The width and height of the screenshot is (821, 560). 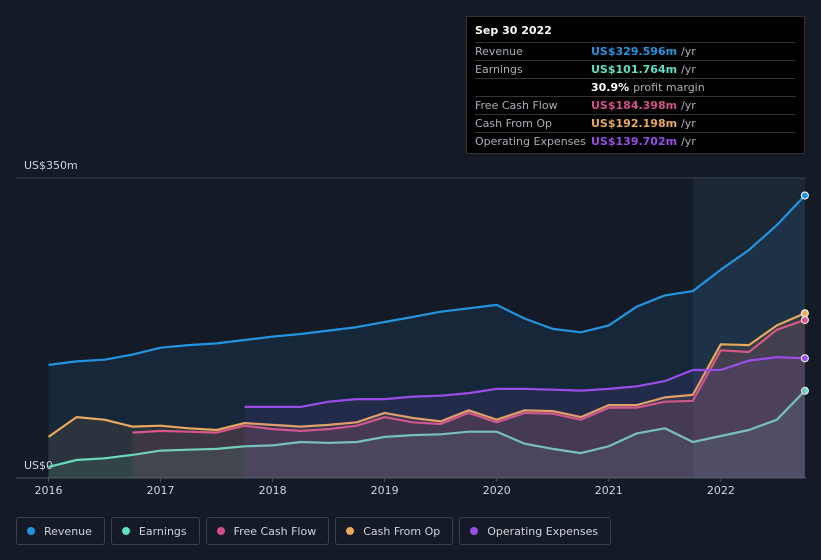 I want to click on x-tick-label: 2017, so click(x=161, y=490).